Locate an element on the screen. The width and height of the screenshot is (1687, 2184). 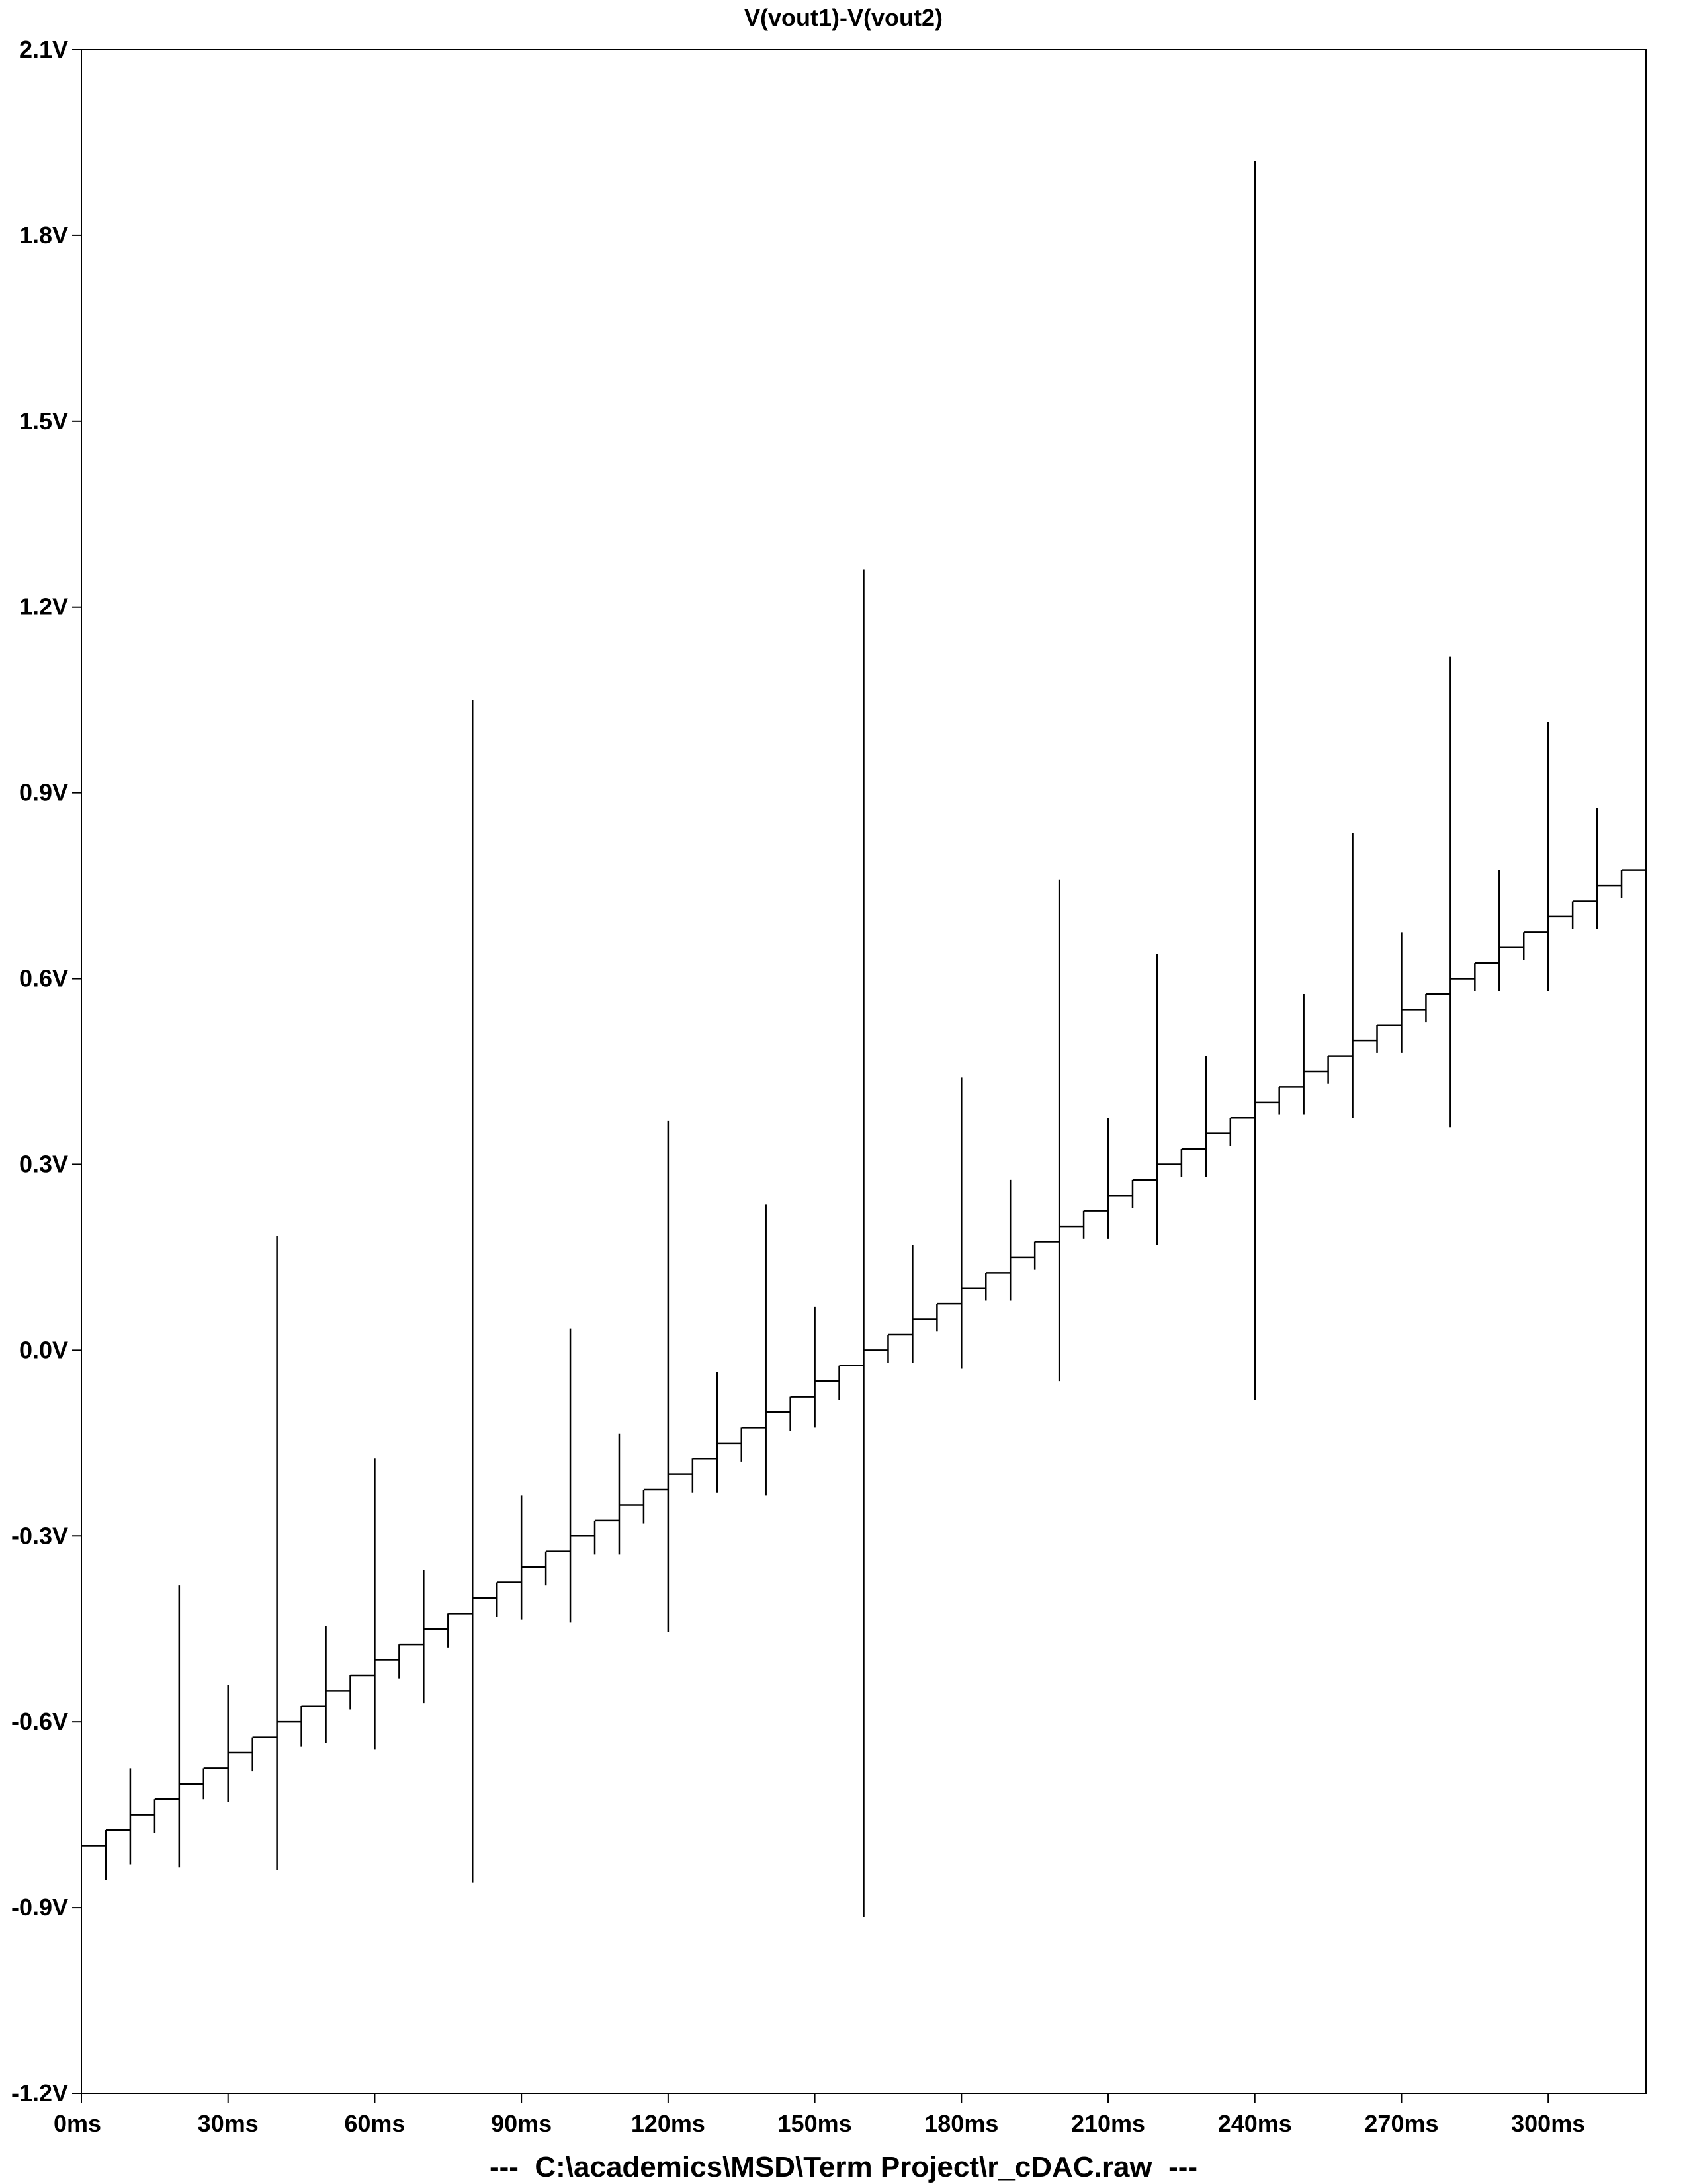
y-tick-label: 0.0V is located at coordinates (44, 1349).